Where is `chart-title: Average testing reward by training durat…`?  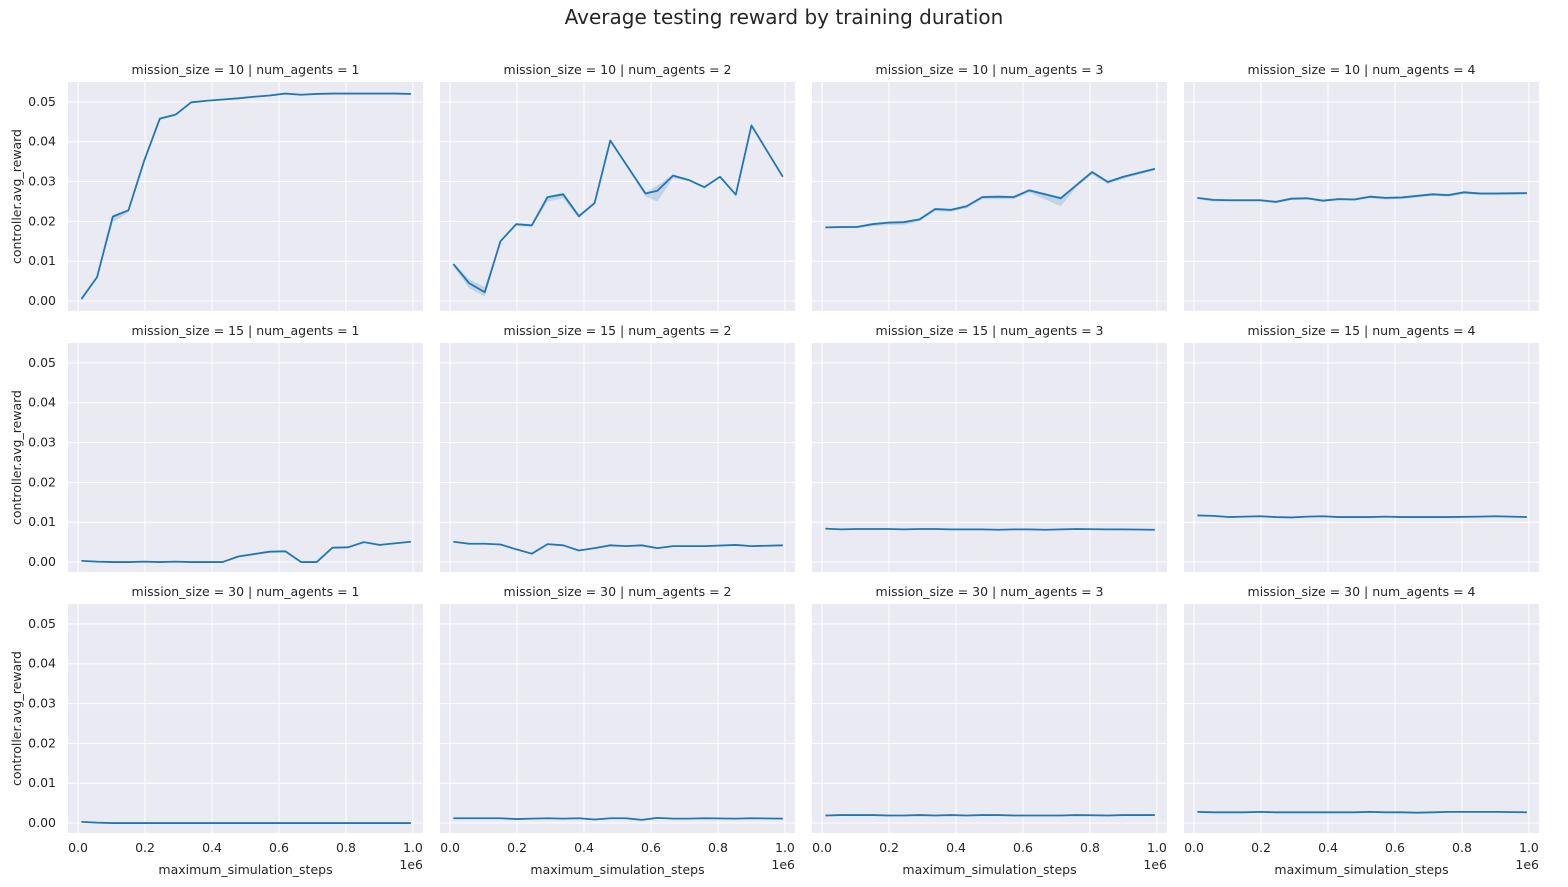 chart-title: Average testing reward by training durat… is located at coordinates (784, 17).